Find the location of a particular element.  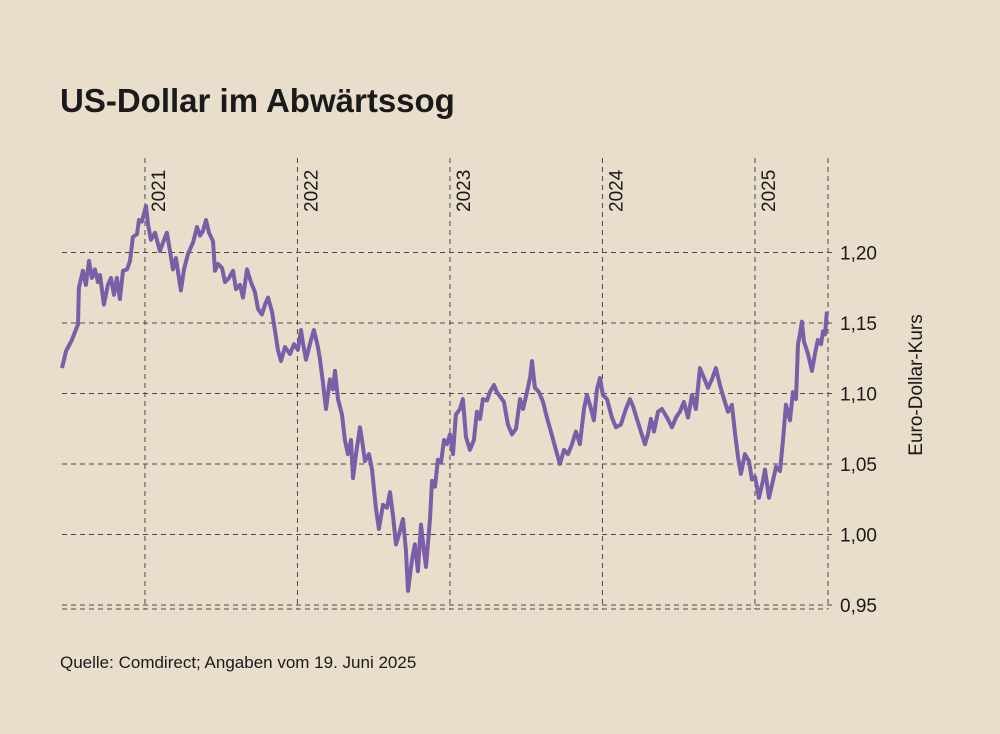

y-tick-label: 1,00 is located at coordinates (858, 535).